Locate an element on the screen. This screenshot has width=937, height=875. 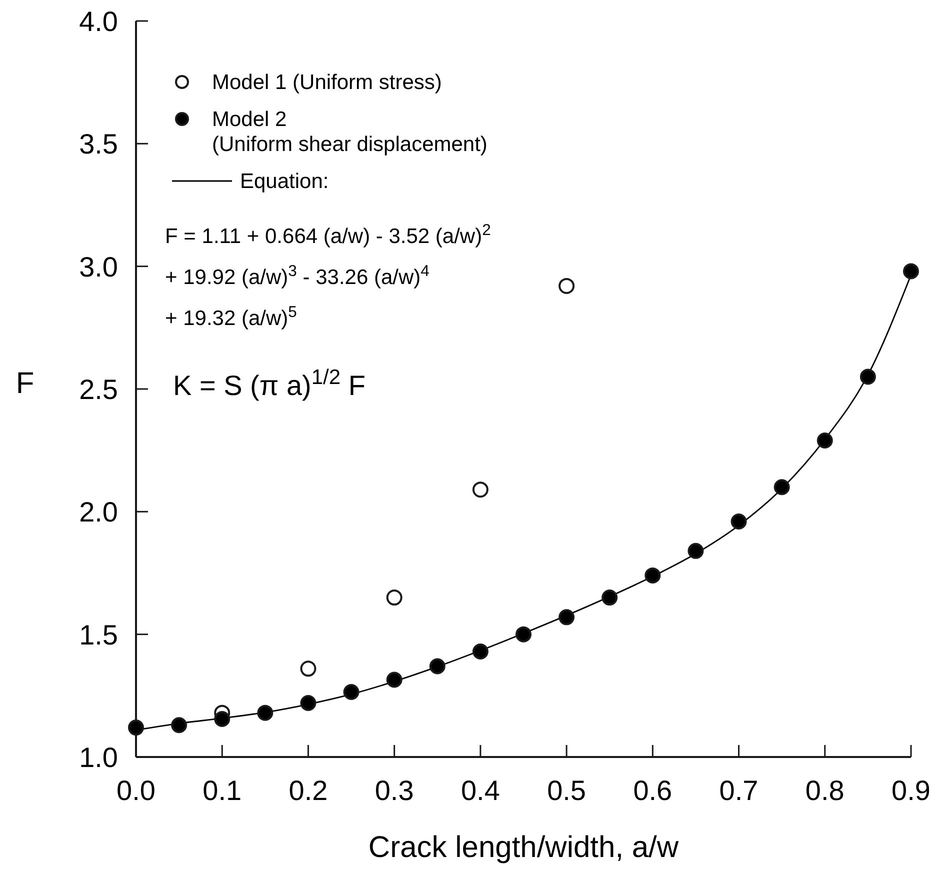
y-tick-label: 3.5 is located at coordinates (98, 144).